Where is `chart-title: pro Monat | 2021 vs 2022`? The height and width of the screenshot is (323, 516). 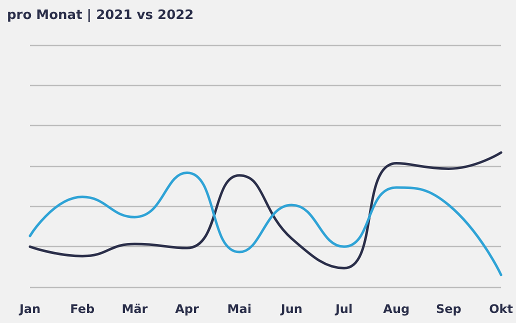 chart-title: pro Monat | 2021 vs 2022 is located at coordinates (100, 15).